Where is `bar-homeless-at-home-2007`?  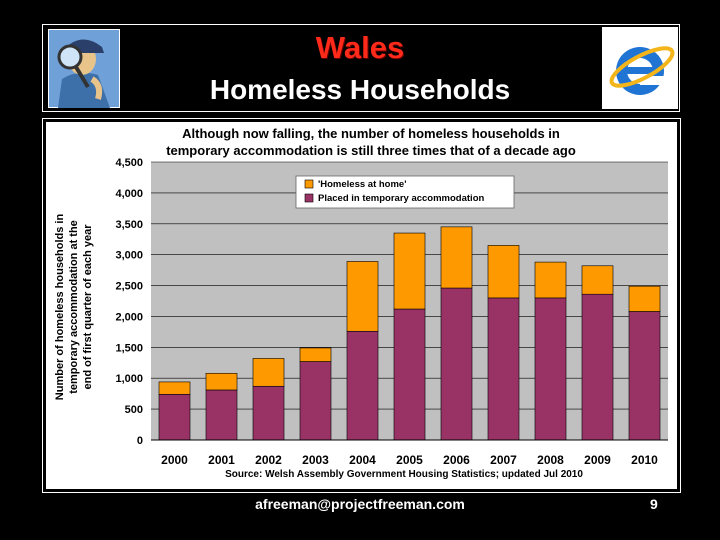 bar-homeless-at-home-2007 is located at coordinates (503, 272).